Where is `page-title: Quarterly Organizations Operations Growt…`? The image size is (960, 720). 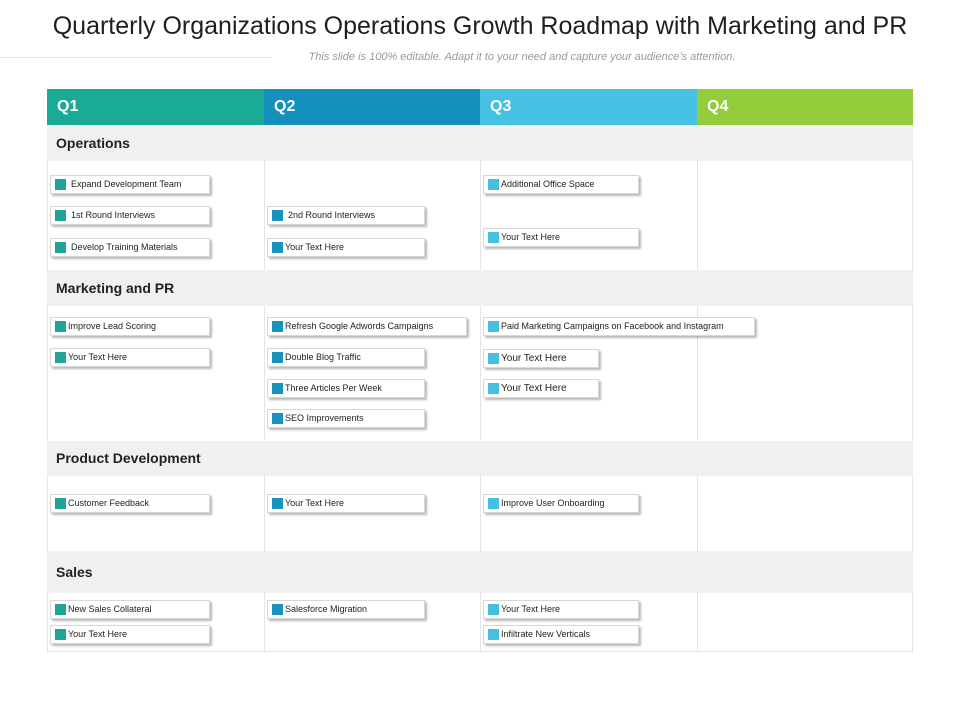
page-title: Quarterly Organizations Operations Growt… is located at coordinates (480, 26).